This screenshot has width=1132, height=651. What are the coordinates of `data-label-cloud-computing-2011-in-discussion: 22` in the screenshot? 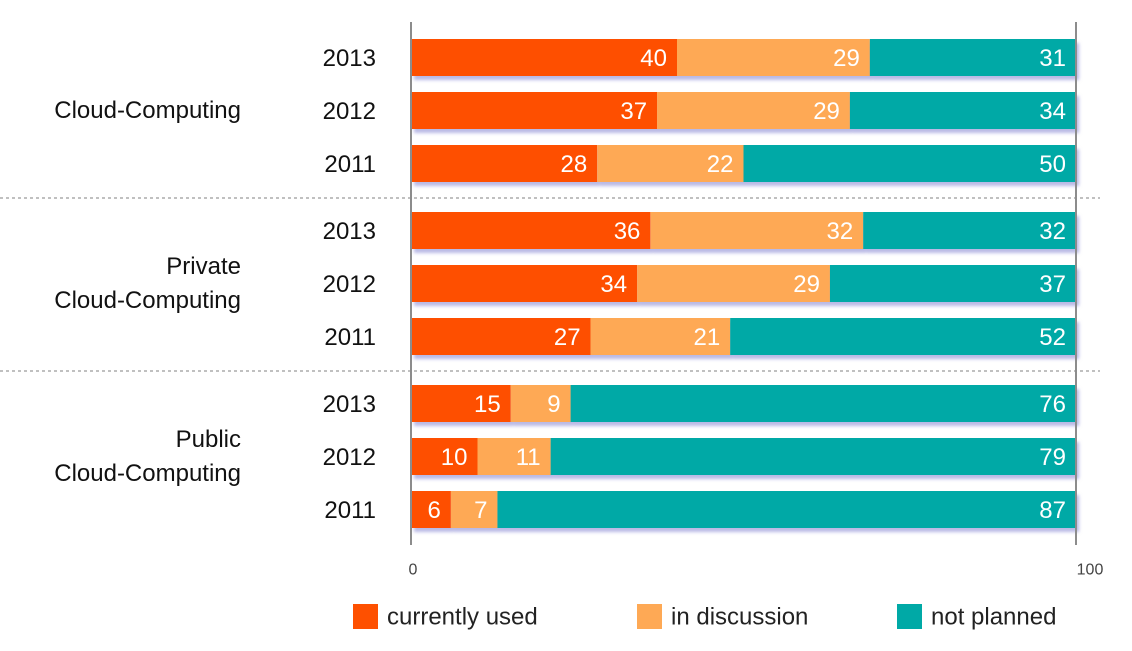 It's located at (720, 164).